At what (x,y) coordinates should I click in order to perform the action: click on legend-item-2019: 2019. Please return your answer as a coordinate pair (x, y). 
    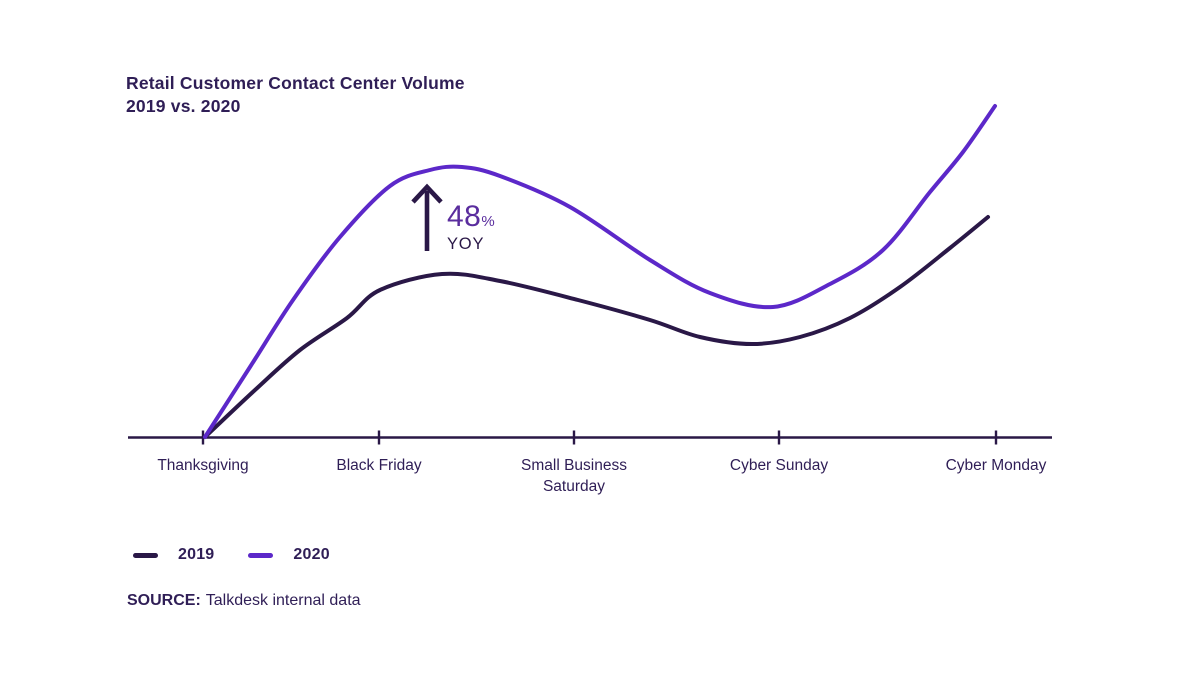
    Looking at the image, I should click on (173, 555).